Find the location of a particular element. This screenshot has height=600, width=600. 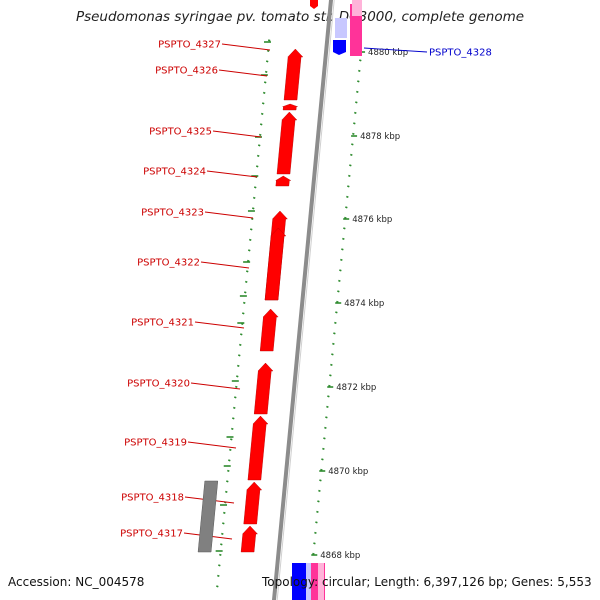

gene-label-reverse: PSPTO_4318 is located at coordinates (152, 498).